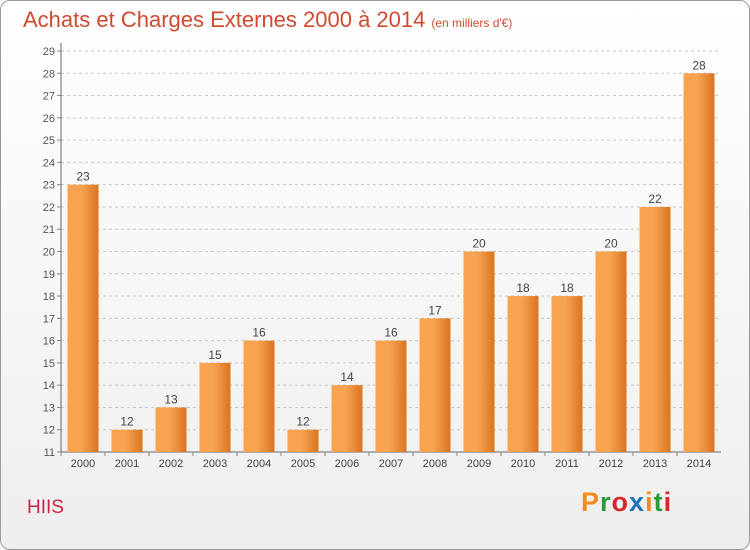  Describe the element at coordinates (45, 507) in the screenshot. I see `commune-name: HIIS` at that location.